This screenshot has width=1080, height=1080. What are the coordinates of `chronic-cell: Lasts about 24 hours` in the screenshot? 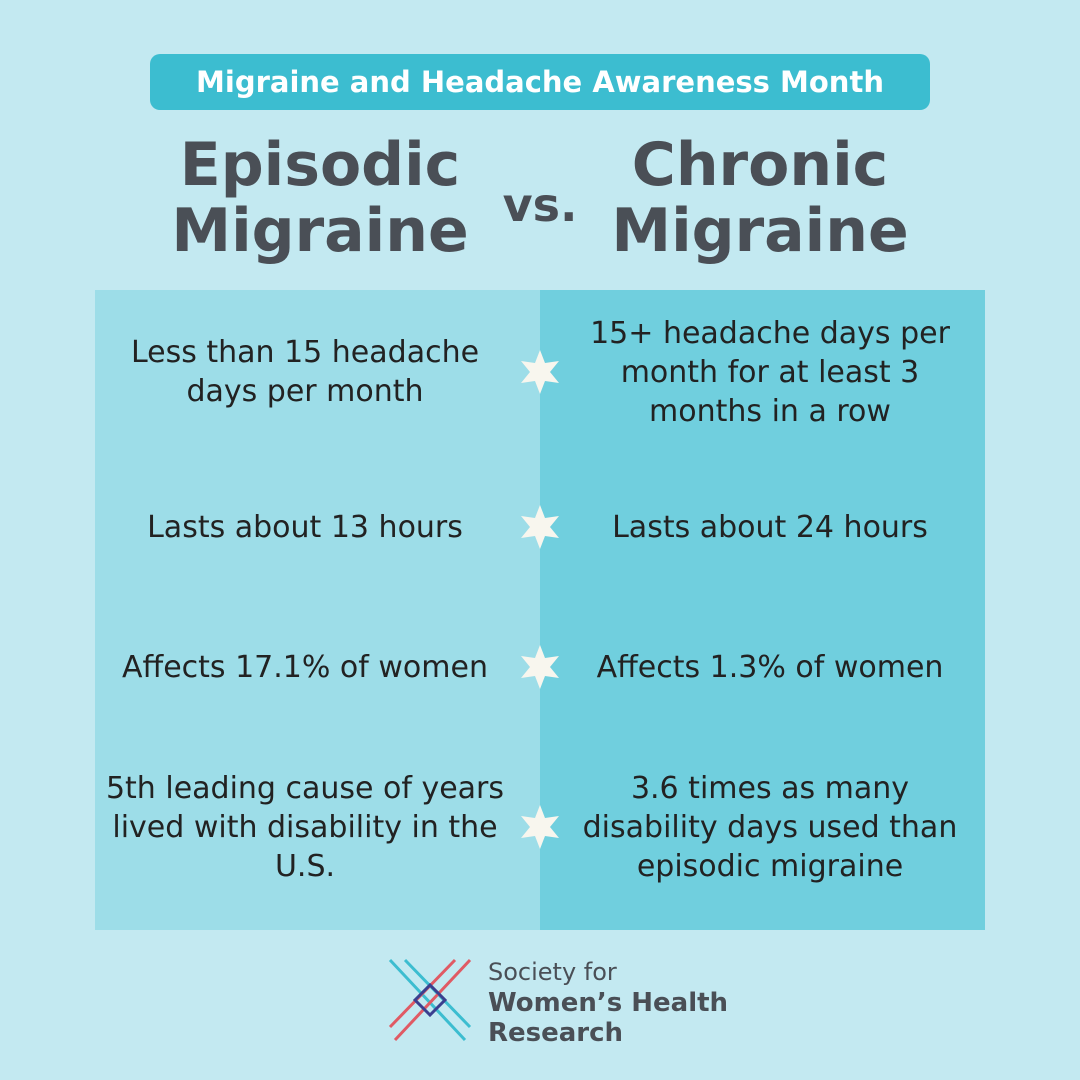 It's located at (770, 527).